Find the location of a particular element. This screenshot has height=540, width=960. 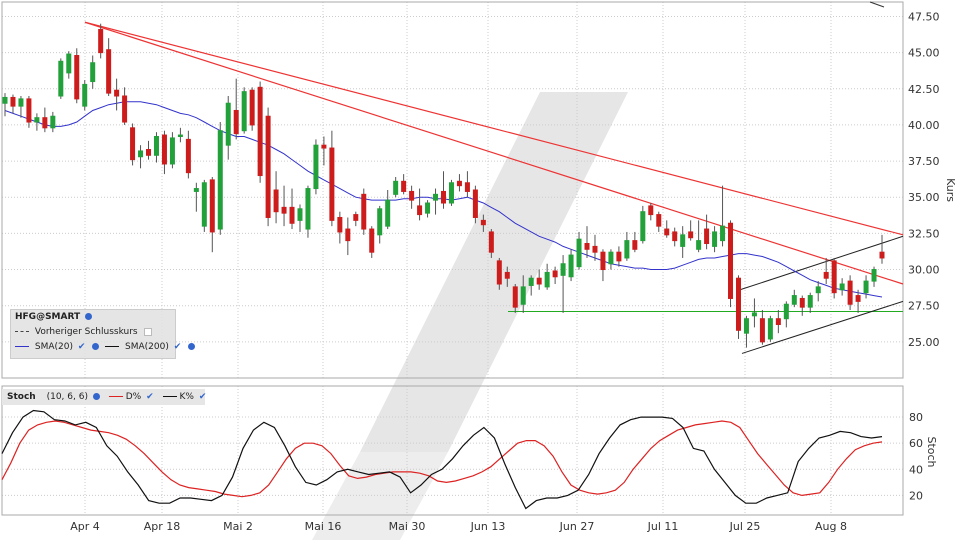

sma200-check-icon: ✔ is located at coordinates (177, 347).